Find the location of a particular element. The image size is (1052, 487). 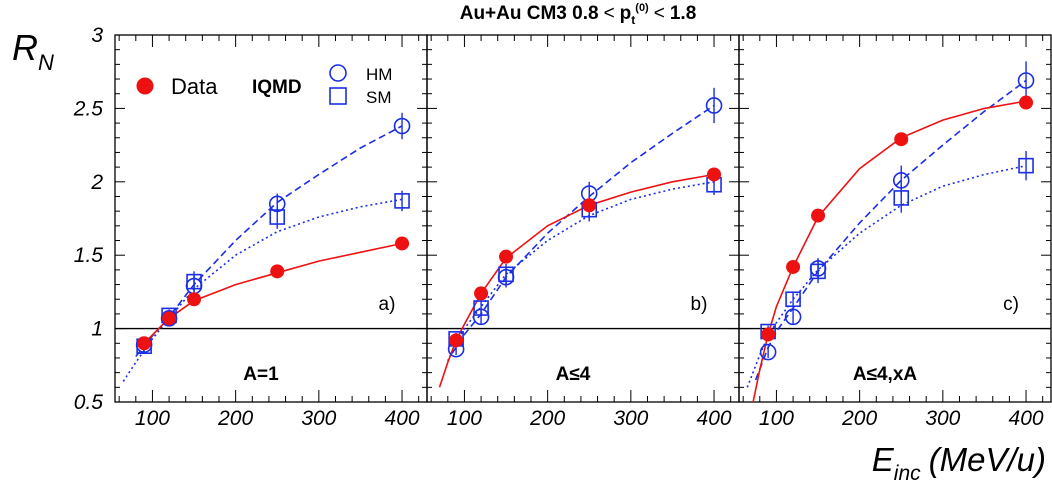

legend-hm-label: HM is located at coordinates (379, 74).